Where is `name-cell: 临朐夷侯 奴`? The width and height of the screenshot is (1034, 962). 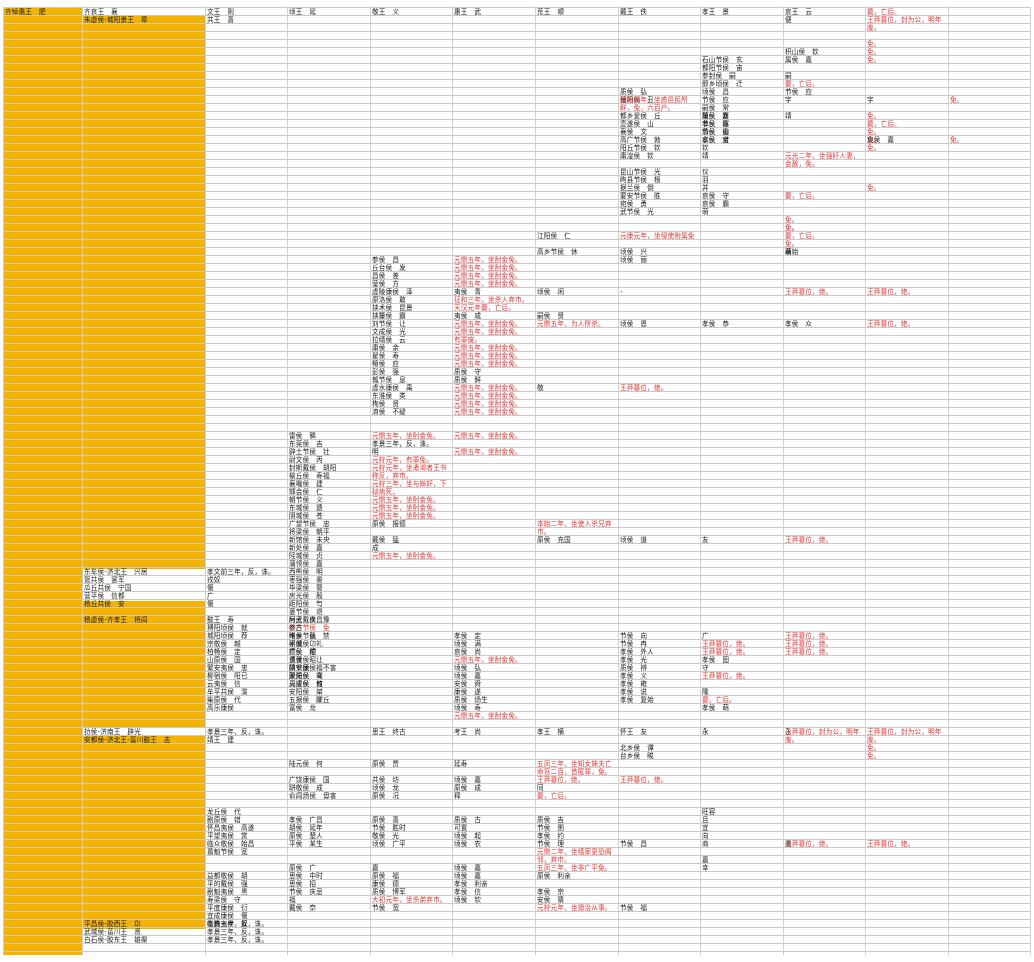
name-cell: 临朐夷侯 奴 is located at coordinates (227, 923).